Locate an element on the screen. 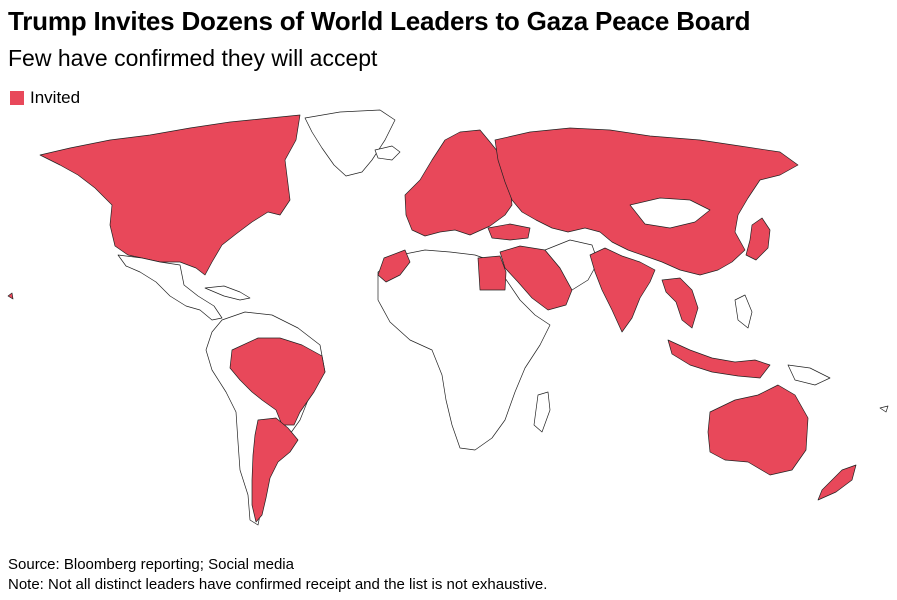  region-new-guinea is located at coordinates (809, 375).